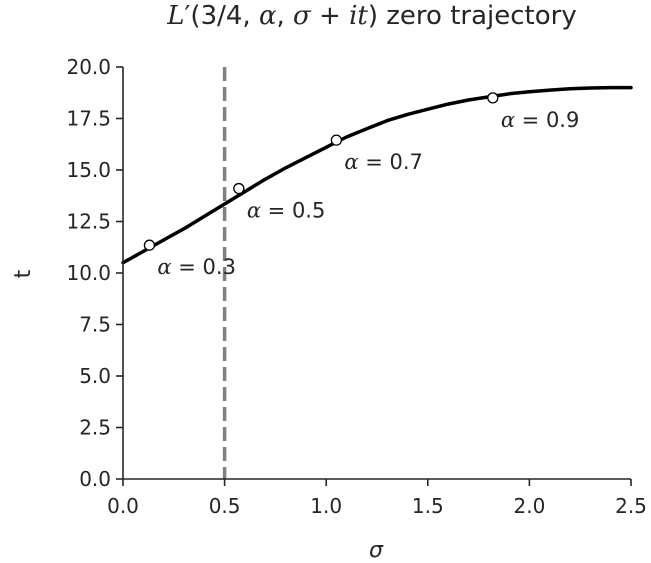  What do you see at coordinates (428, 506) in the screenshot?
I see `x-tick-label: 1.5` at bounding box center [428, 506].